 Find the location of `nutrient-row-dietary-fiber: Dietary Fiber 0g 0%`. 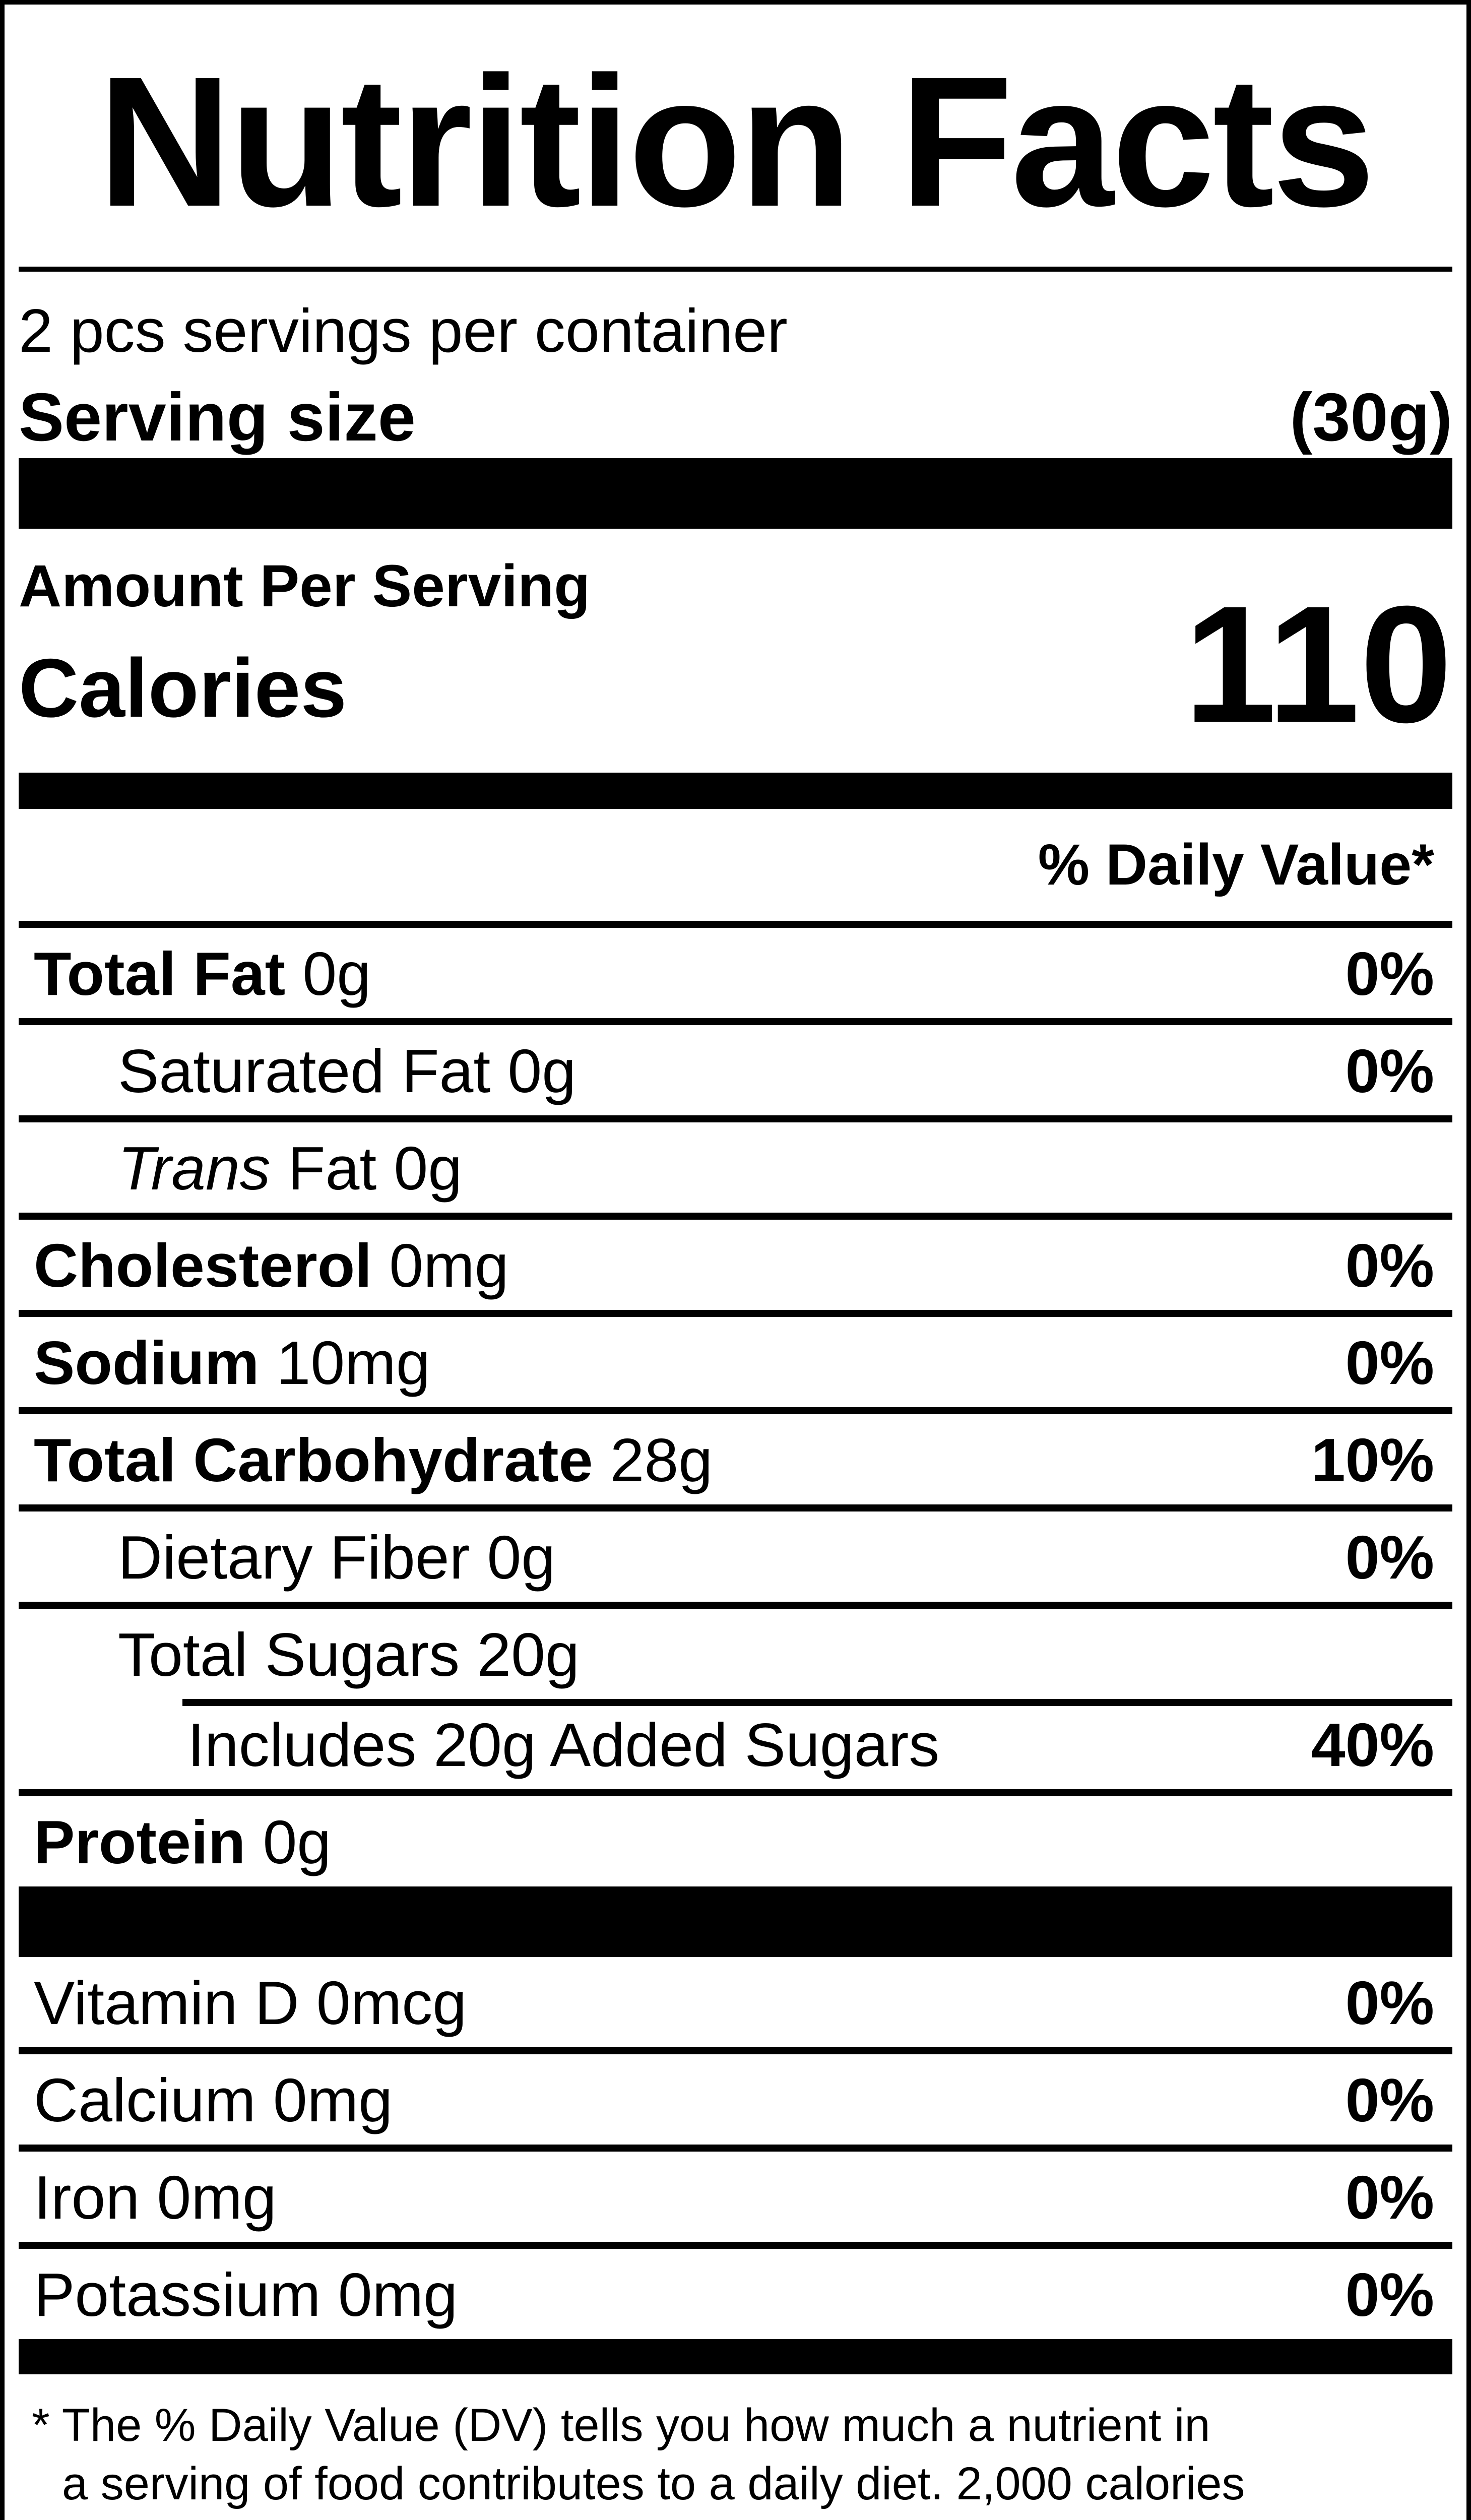

nutrient-row-dietary-fiber: Dietary Fiber 0g 0% is located at coordinates (735, 1553).